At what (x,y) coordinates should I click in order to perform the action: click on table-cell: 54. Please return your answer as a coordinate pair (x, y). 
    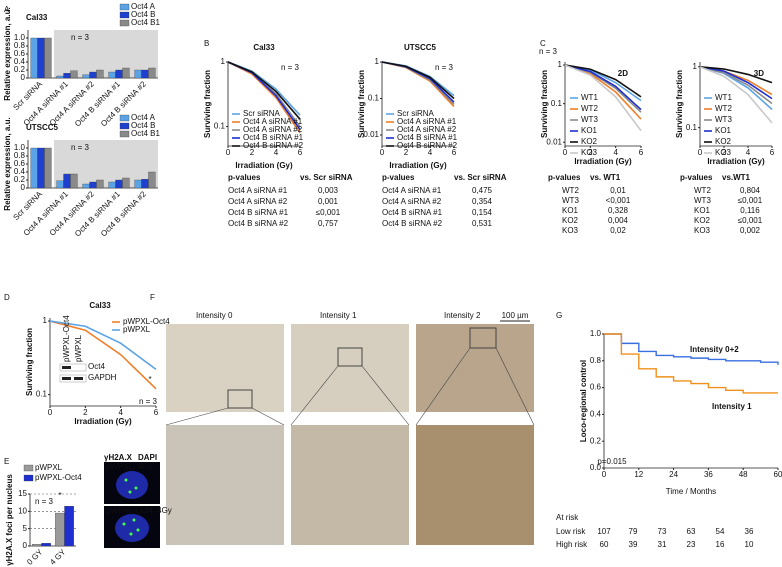
    Looking at the image, I should click on (720, 531).